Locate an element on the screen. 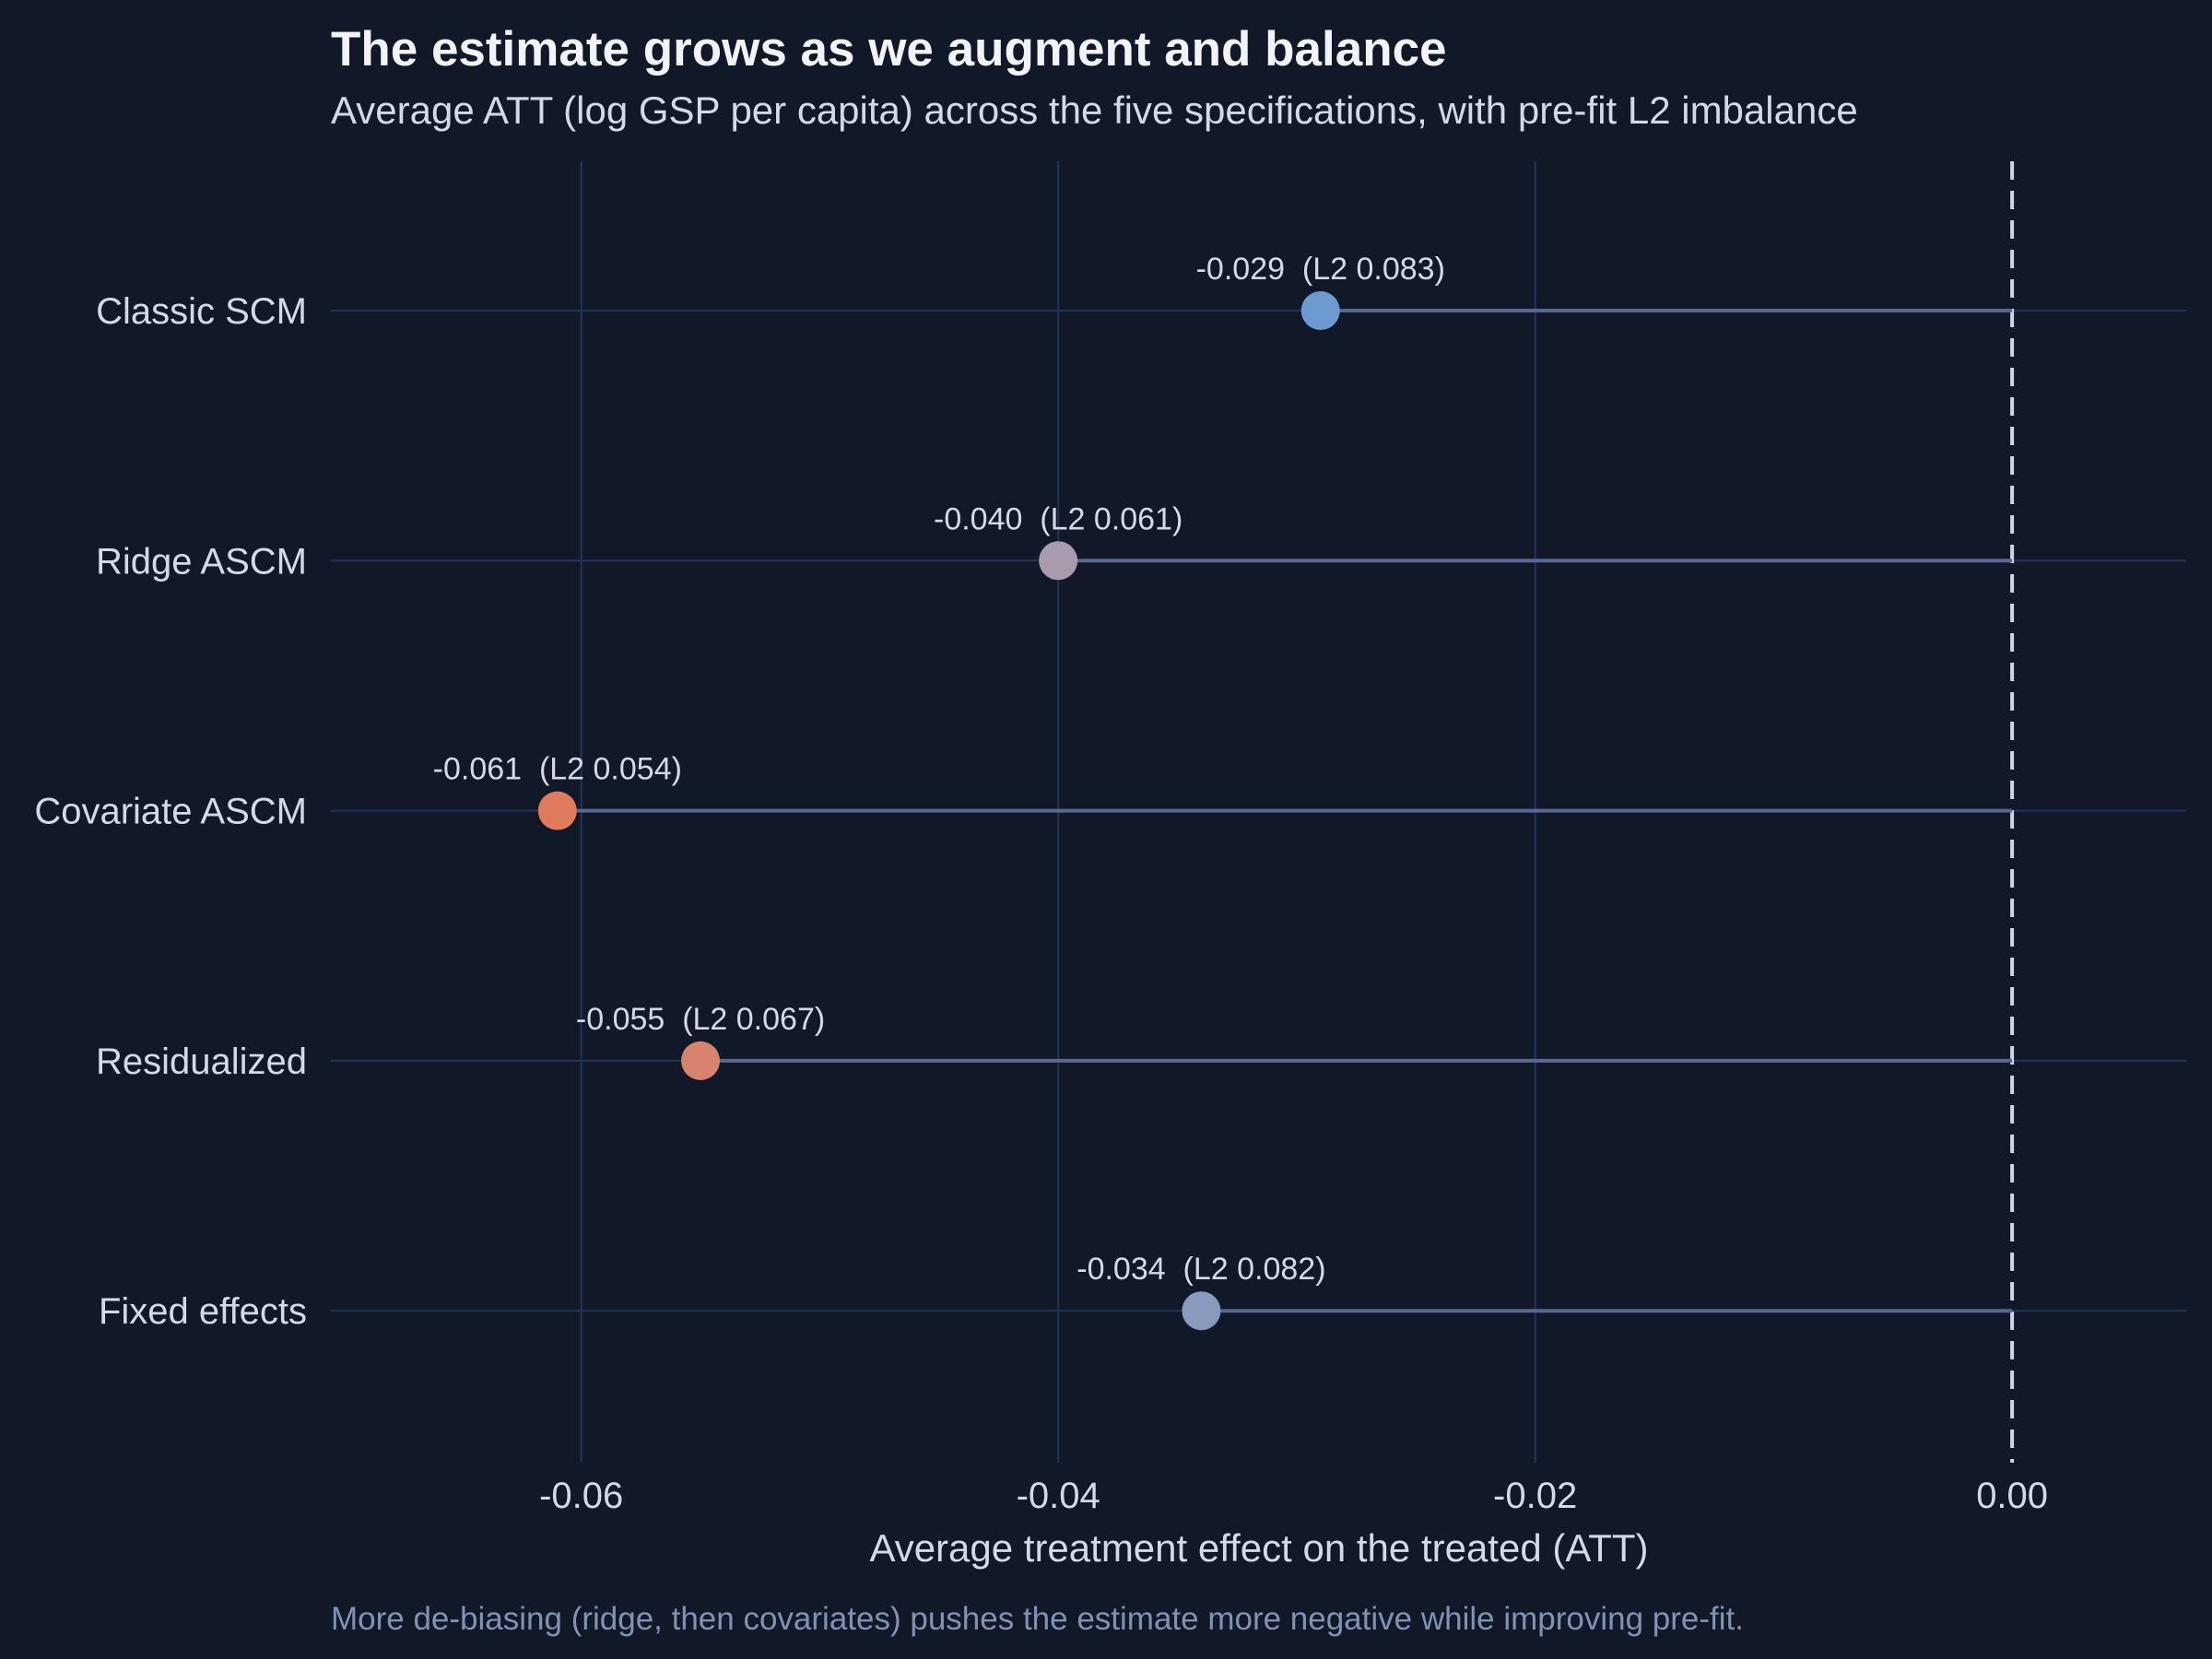 The height and width of the screenshot is (1659, 2212). x-tick-label: 0.00 is located at coordinates (2012, 1496).